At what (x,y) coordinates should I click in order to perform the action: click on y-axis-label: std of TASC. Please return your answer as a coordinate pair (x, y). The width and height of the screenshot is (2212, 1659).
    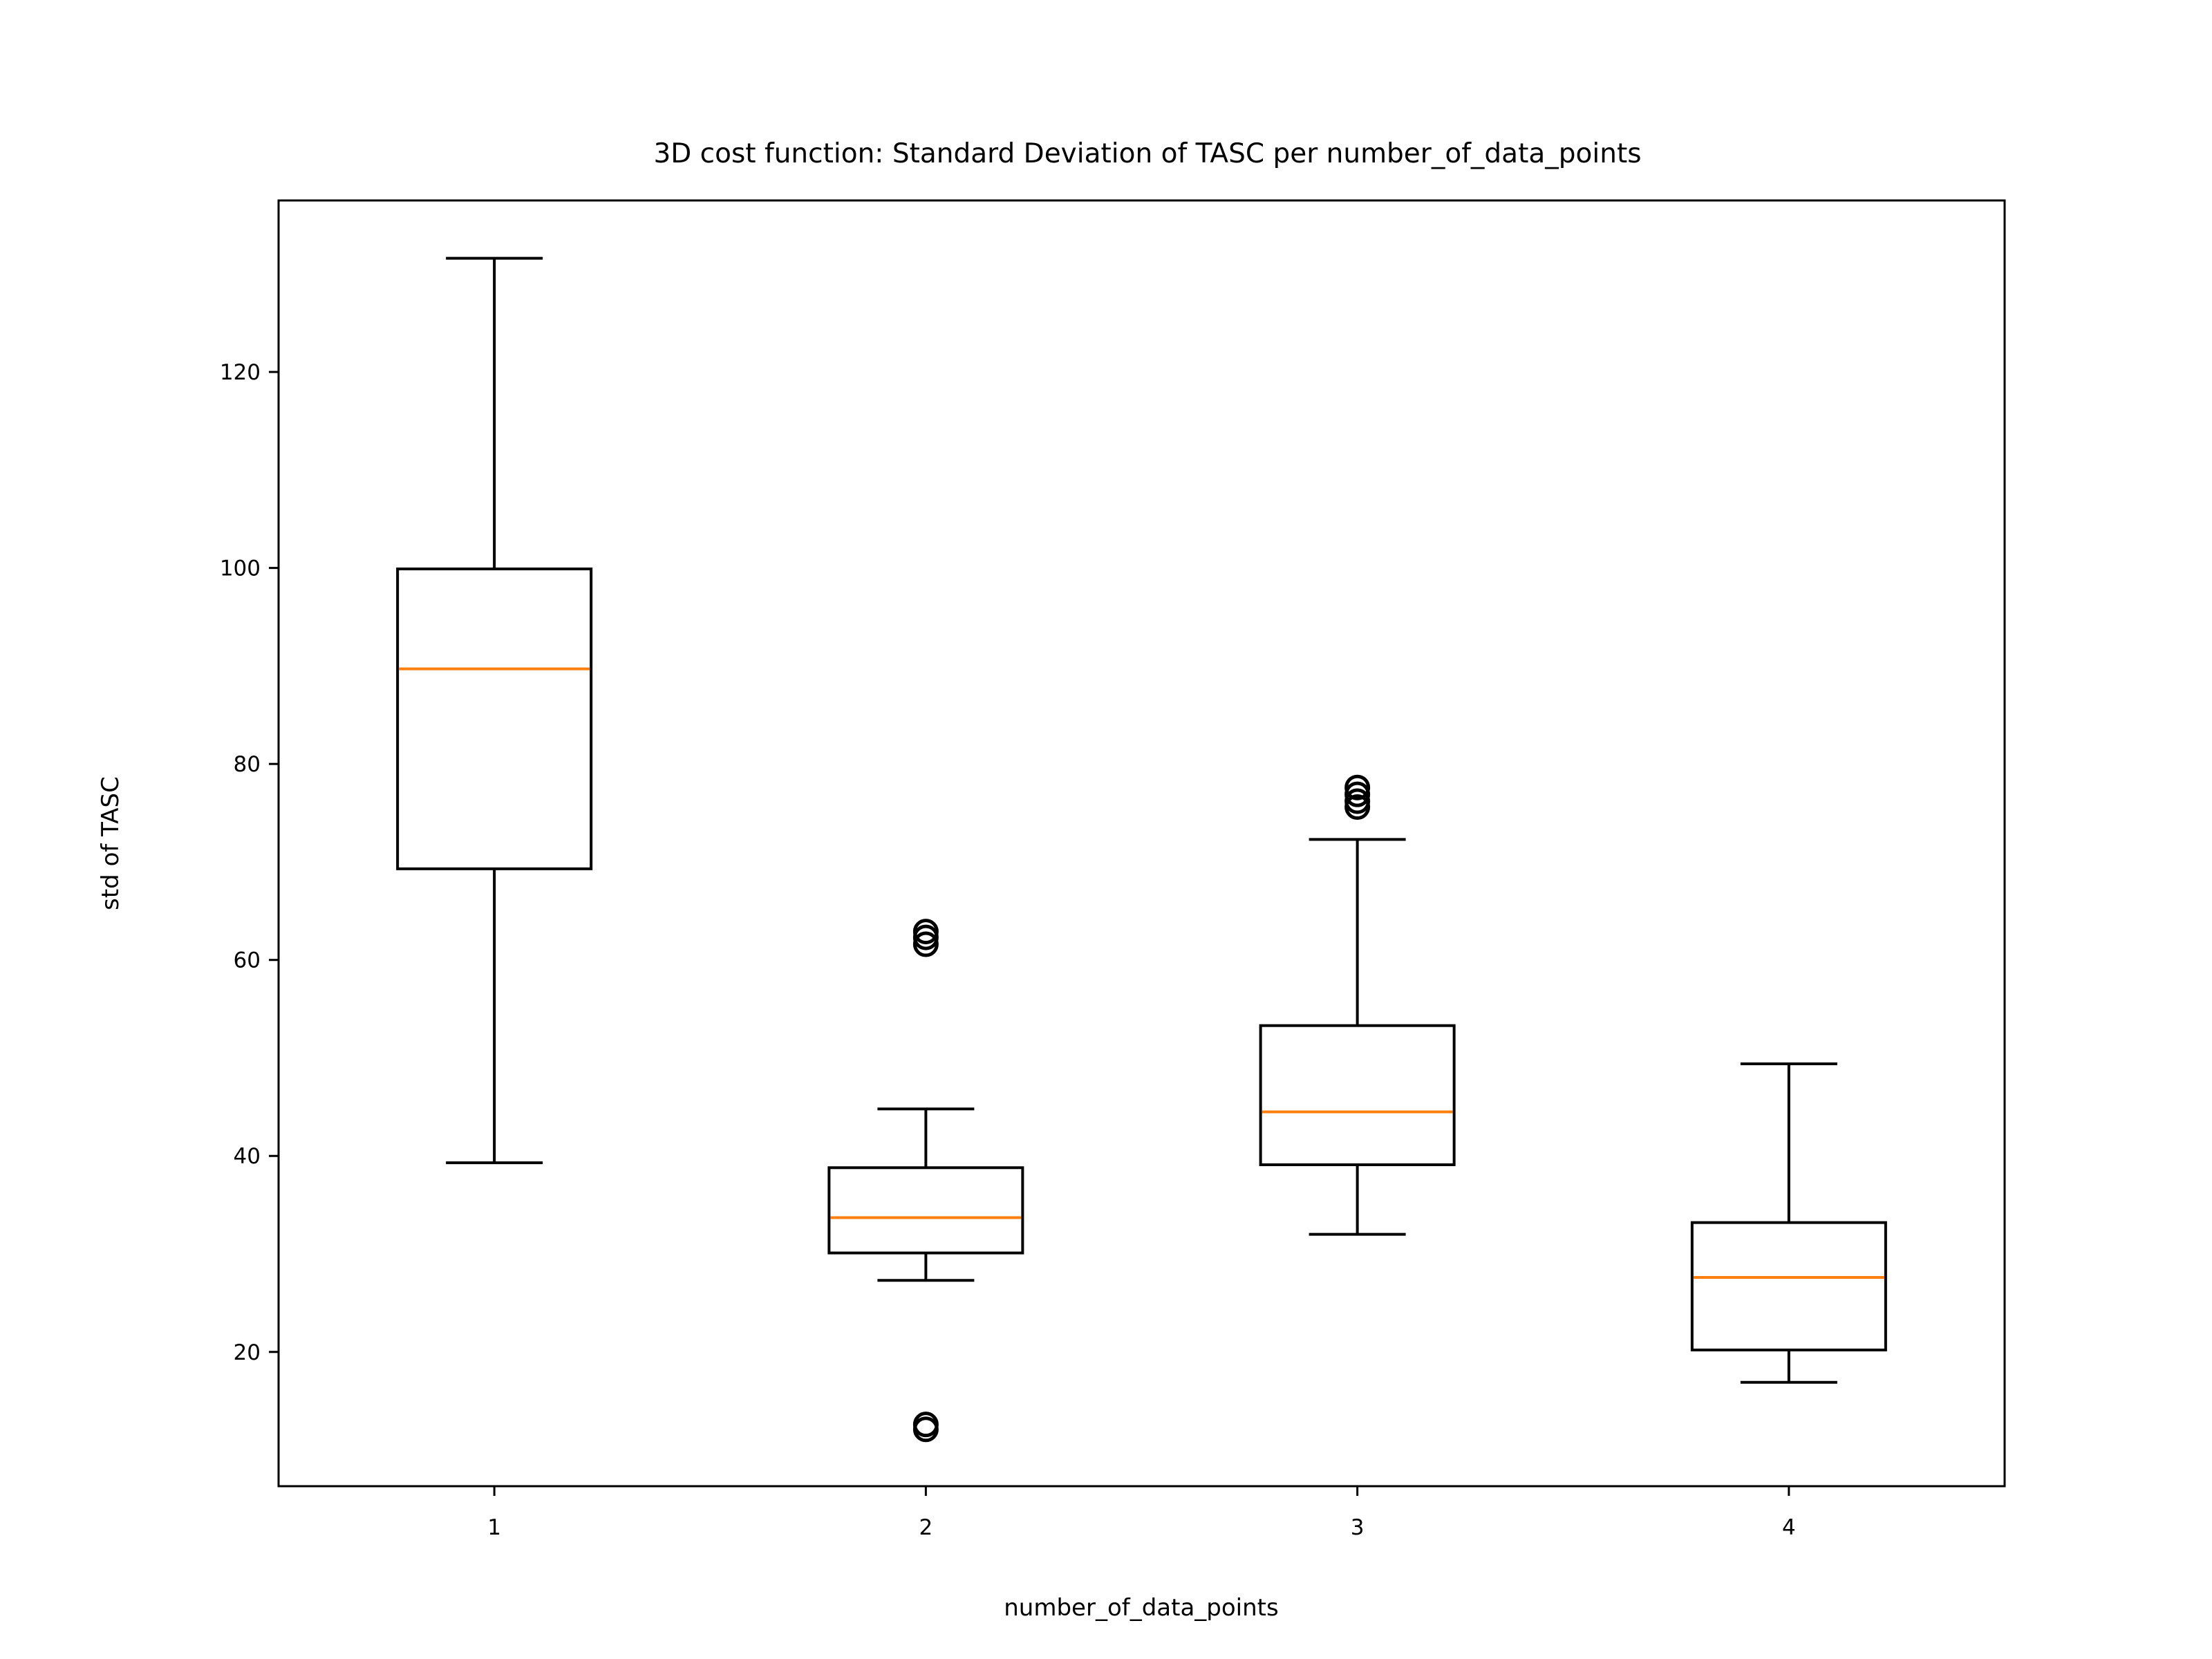
    Looking at the image, I should click on (111, 843).